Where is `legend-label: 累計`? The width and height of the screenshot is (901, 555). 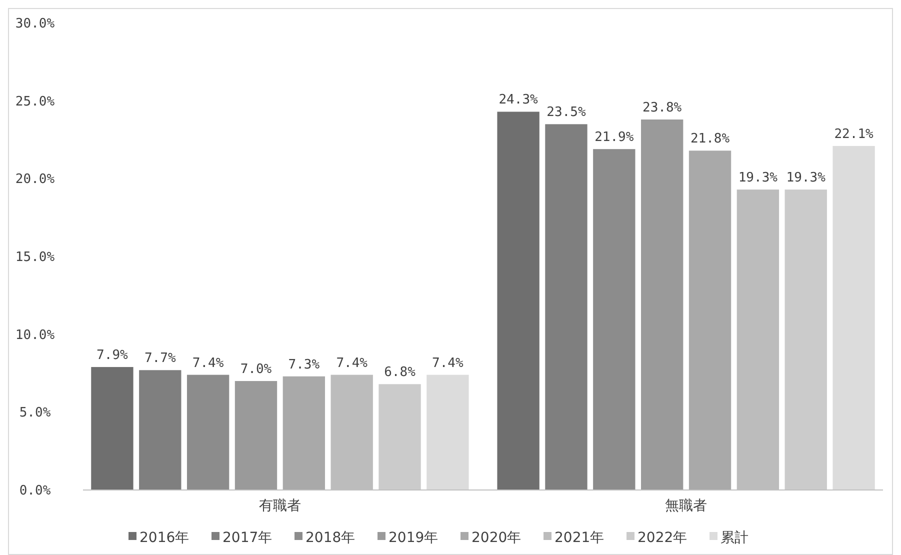 legend-label: 累計 is located at coordinates (734, 538).